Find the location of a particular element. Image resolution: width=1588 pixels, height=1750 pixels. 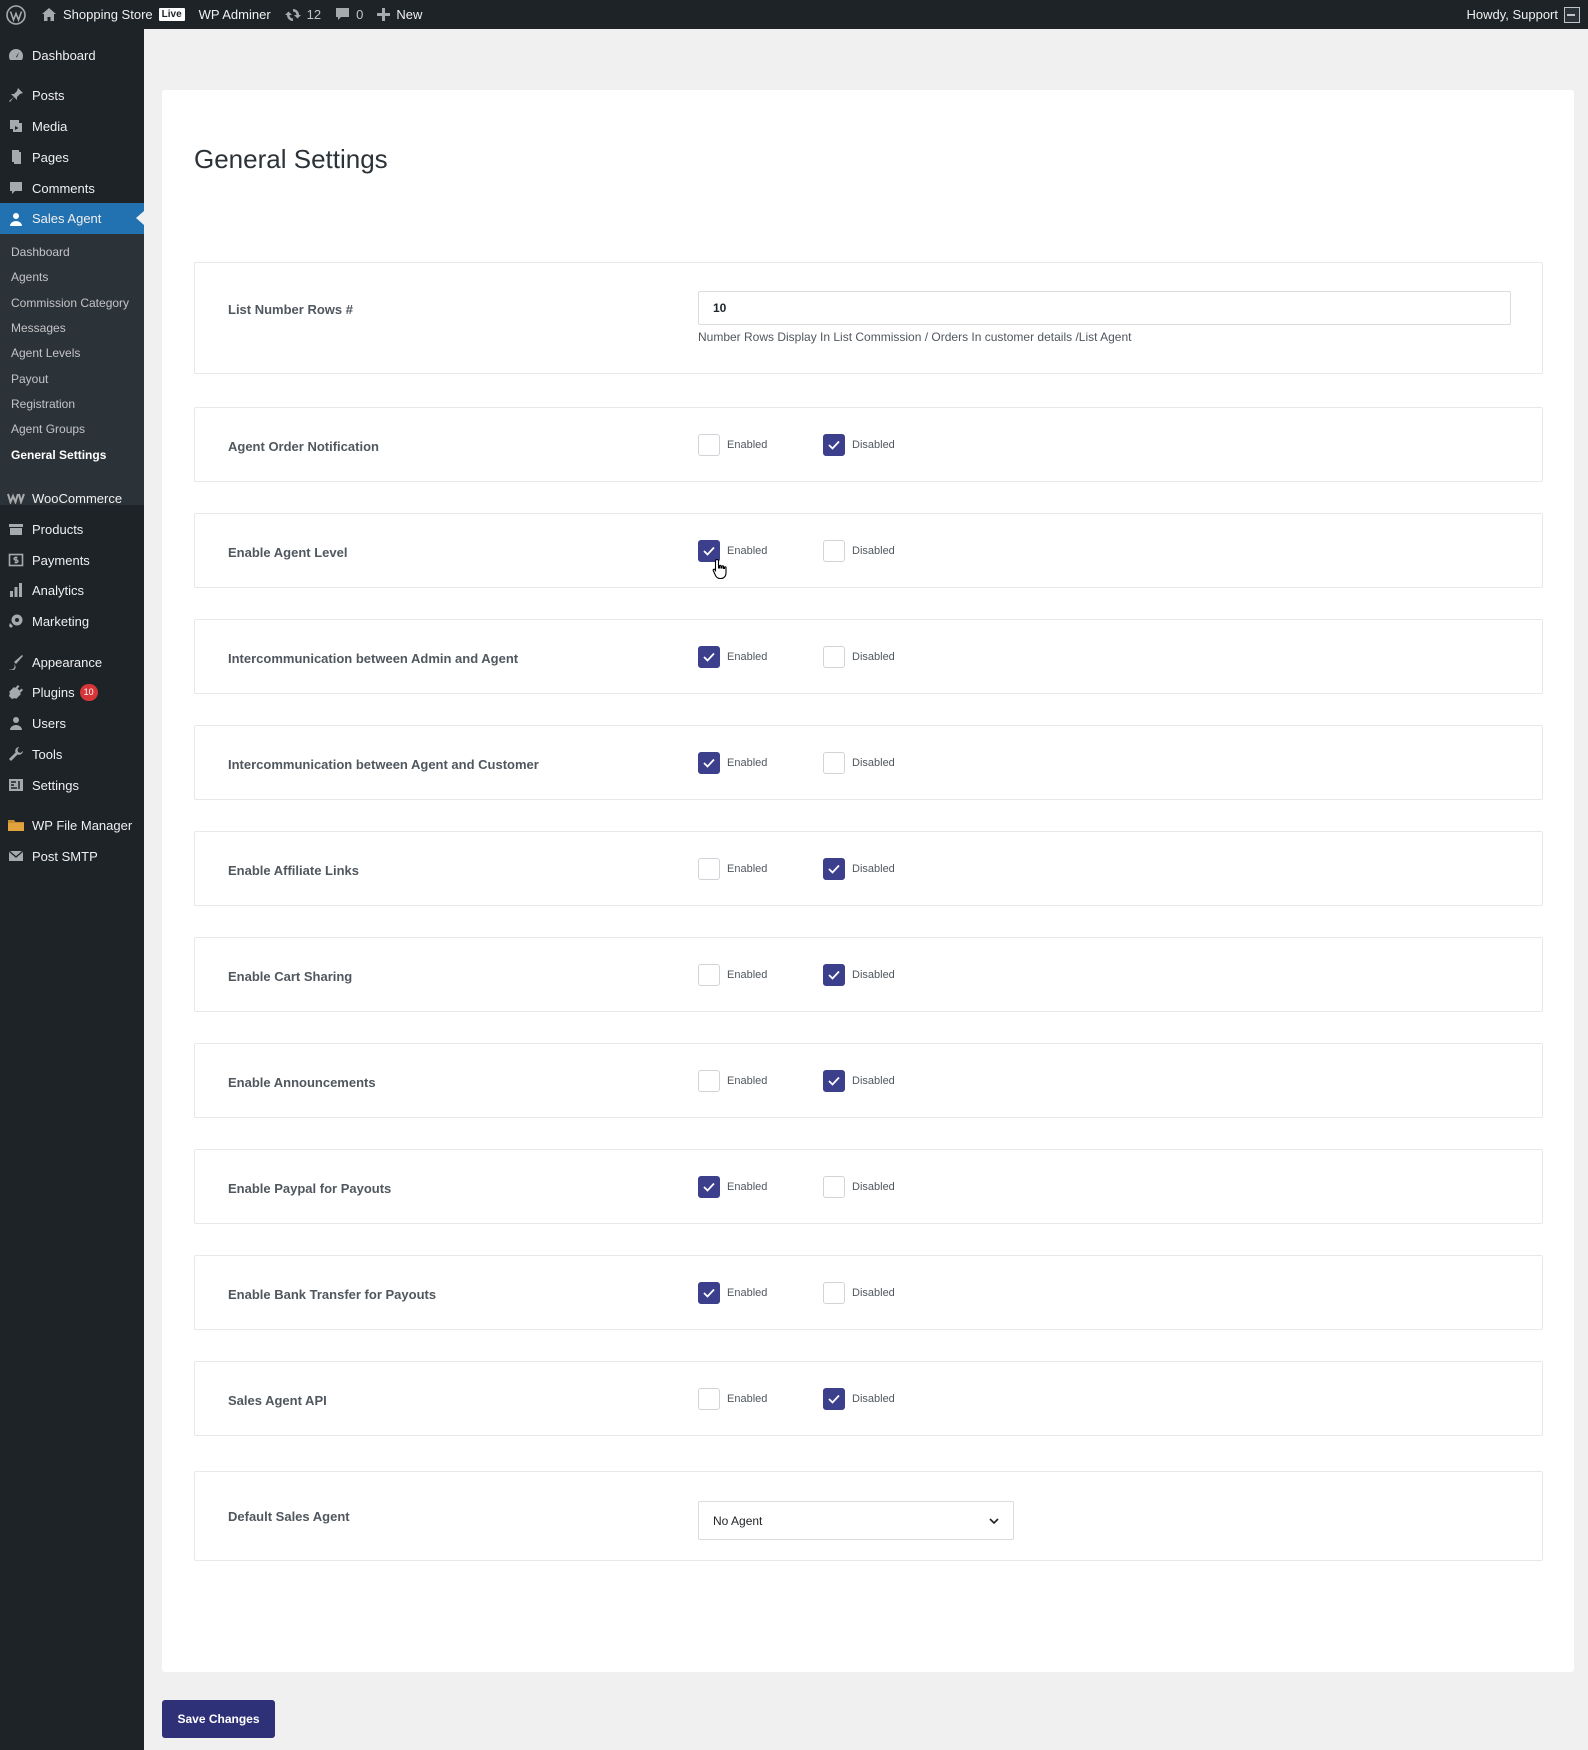

sidebar-item-users: Users is located at coordinates (72, 723).